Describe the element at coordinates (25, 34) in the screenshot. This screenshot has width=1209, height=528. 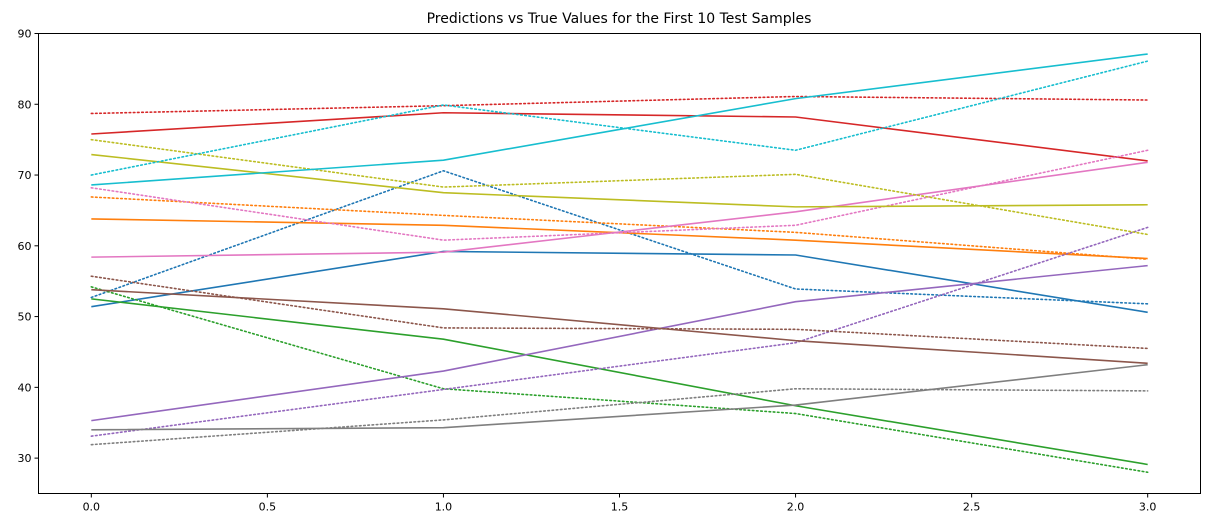
I see `y-tick-label: 90` at that location.